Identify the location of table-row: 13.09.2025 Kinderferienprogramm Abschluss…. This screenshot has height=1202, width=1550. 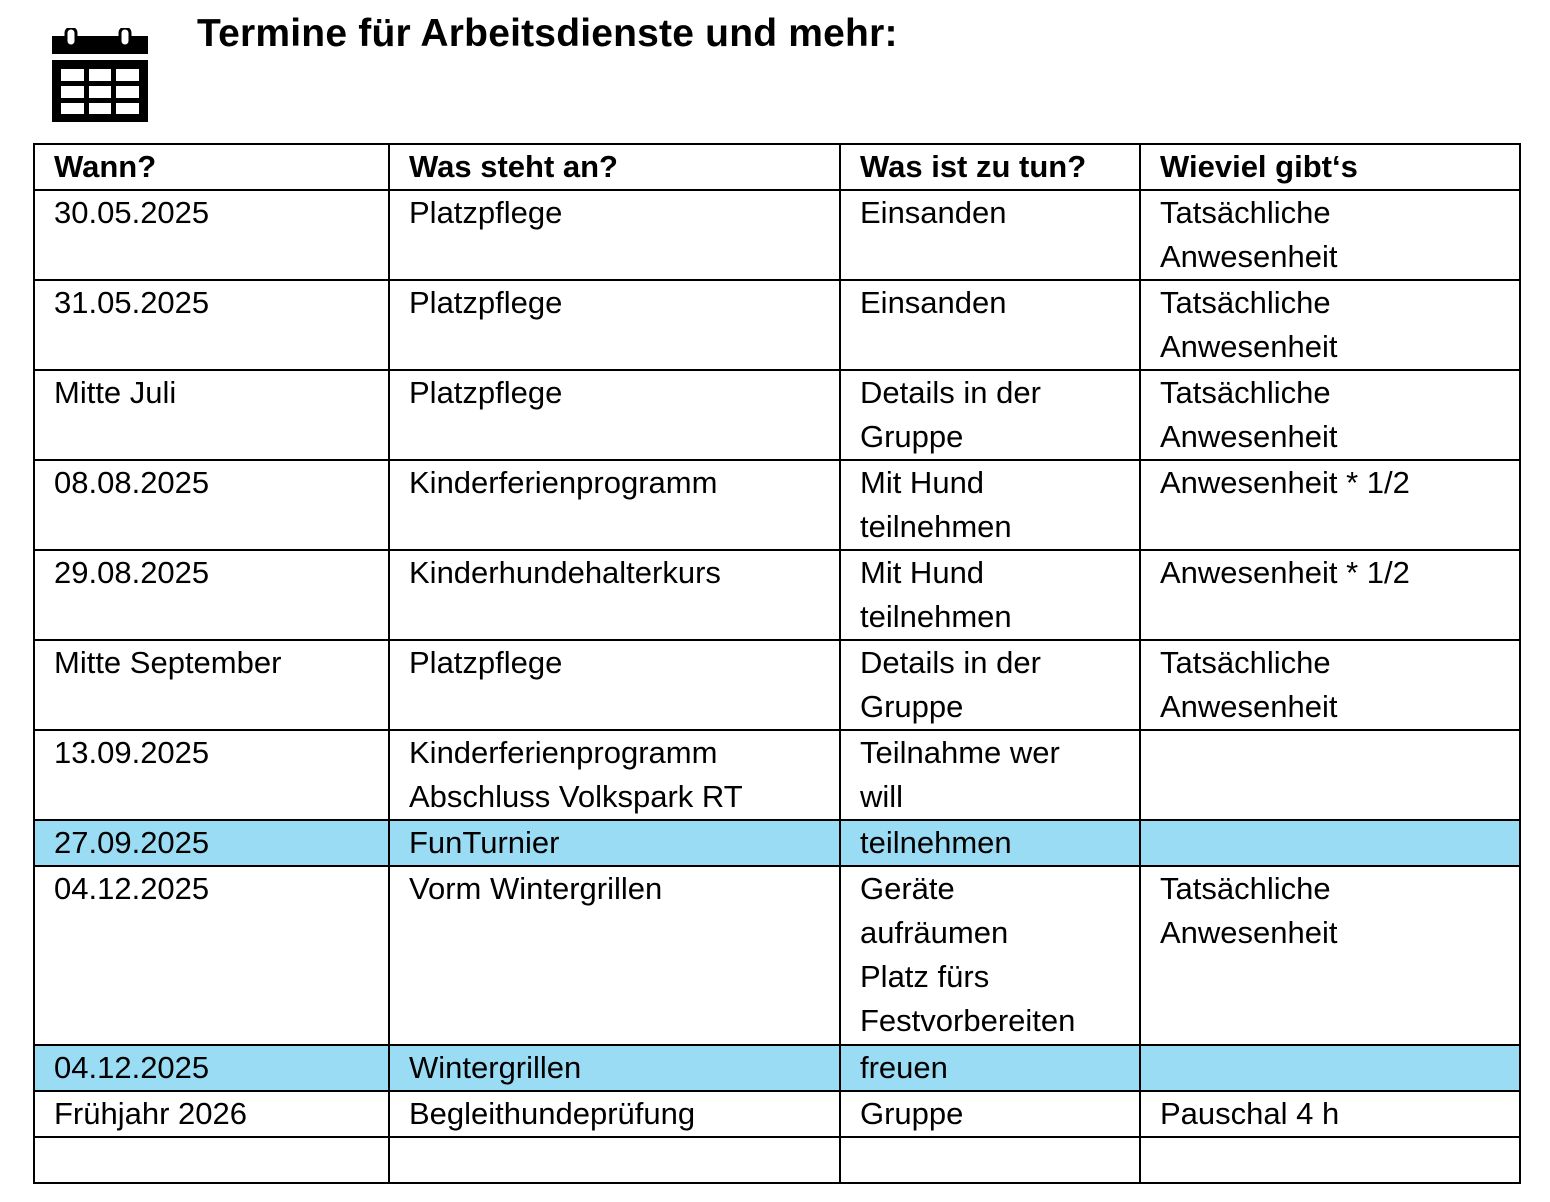
(777, 775).